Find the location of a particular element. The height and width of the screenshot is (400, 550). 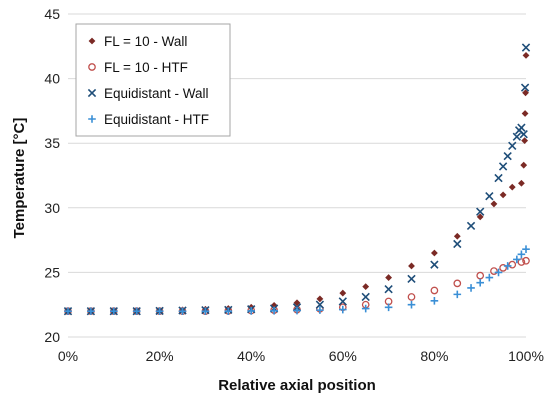

x-tick-label: 40% is located at coordinates (251, 356).